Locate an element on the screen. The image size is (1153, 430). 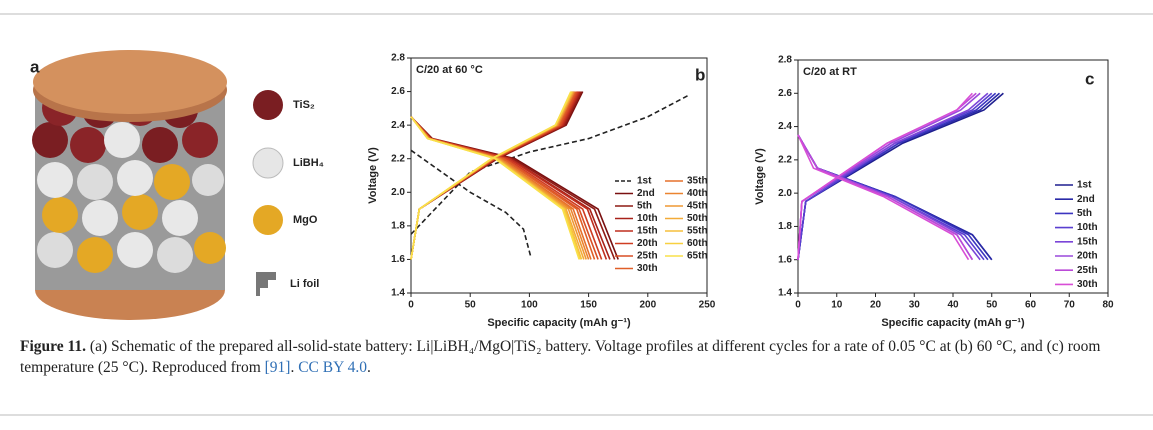
legend-text: TiS₂ is located at coordinates (304, 105).